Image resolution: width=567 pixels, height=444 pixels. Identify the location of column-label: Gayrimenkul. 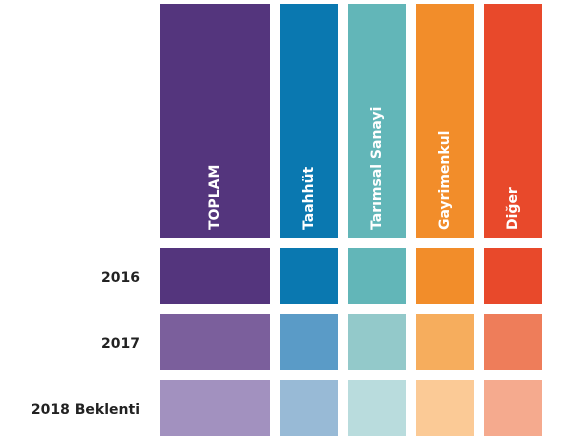
(445, 180).